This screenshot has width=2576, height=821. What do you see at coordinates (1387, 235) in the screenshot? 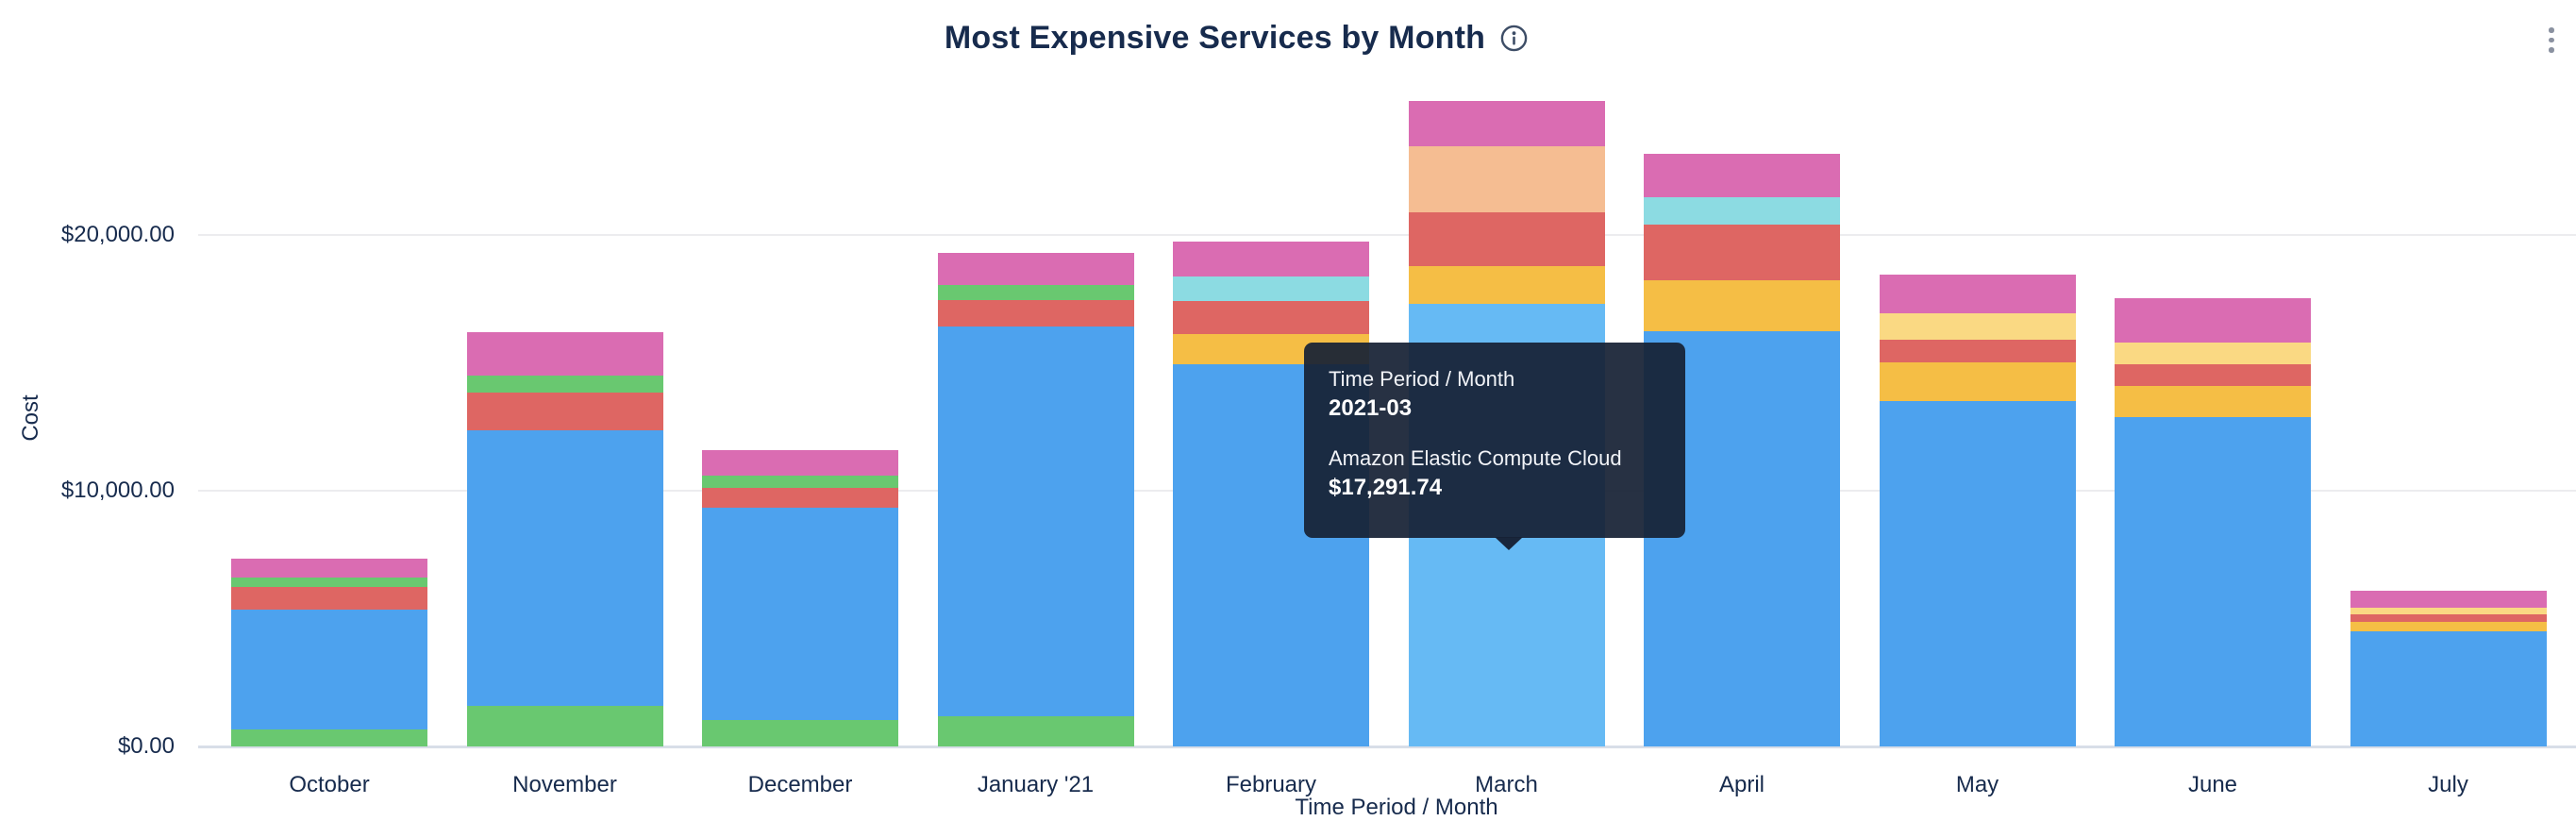
I see `gridline` at bounding box center [1387, 235].